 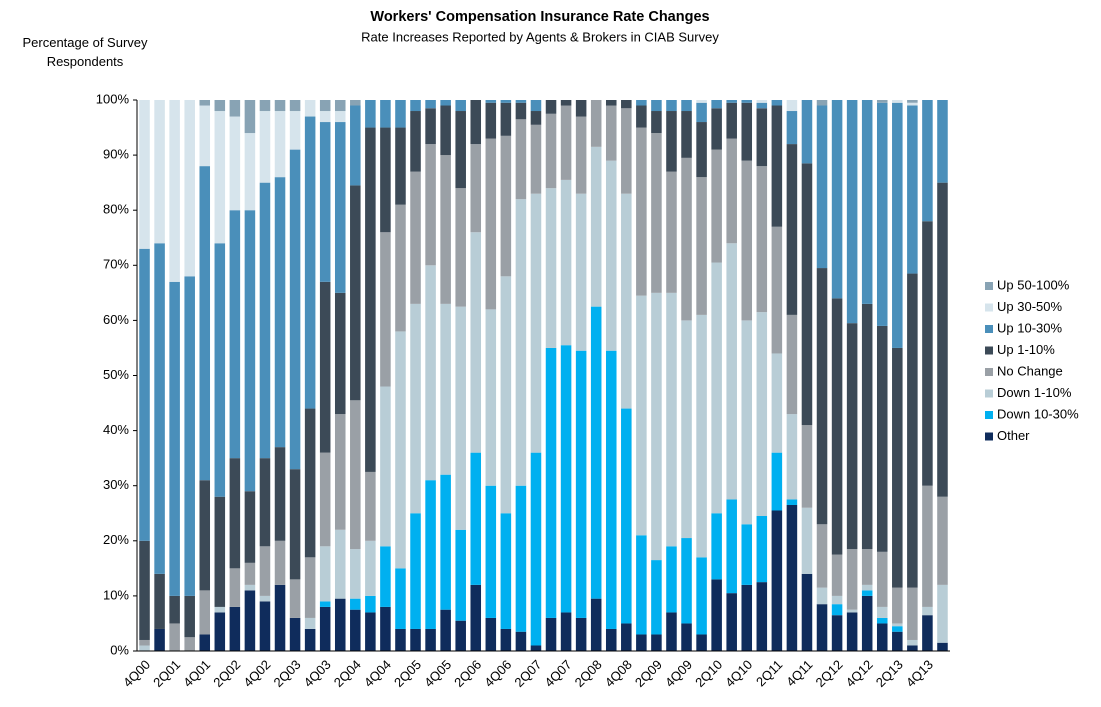 What do you see at coordinates (226, 673) in the screenshot?
I see `x-tick-label: 2Q02` at bounding box center [226, 673].